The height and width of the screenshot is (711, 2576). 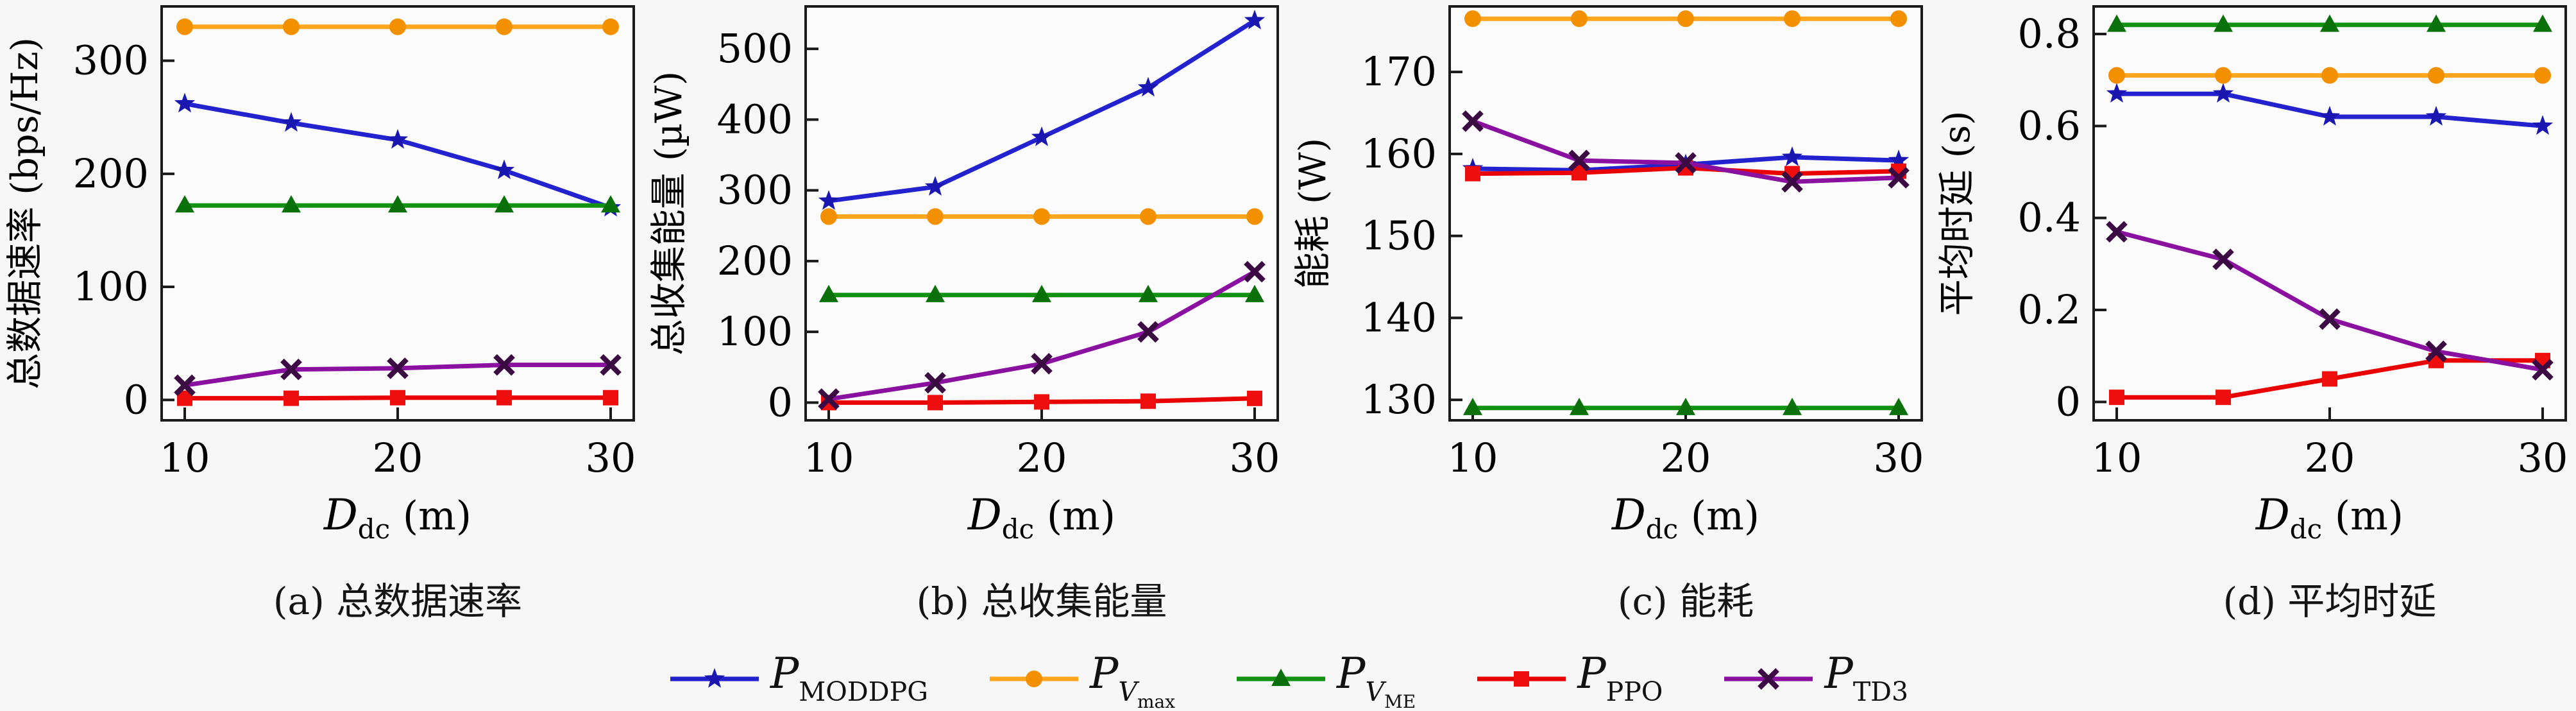 What do you see at coordinates (2049, 217) in the screenshot?
I see `y-tick-label: 0.4` at bounding box center [2049, 217].